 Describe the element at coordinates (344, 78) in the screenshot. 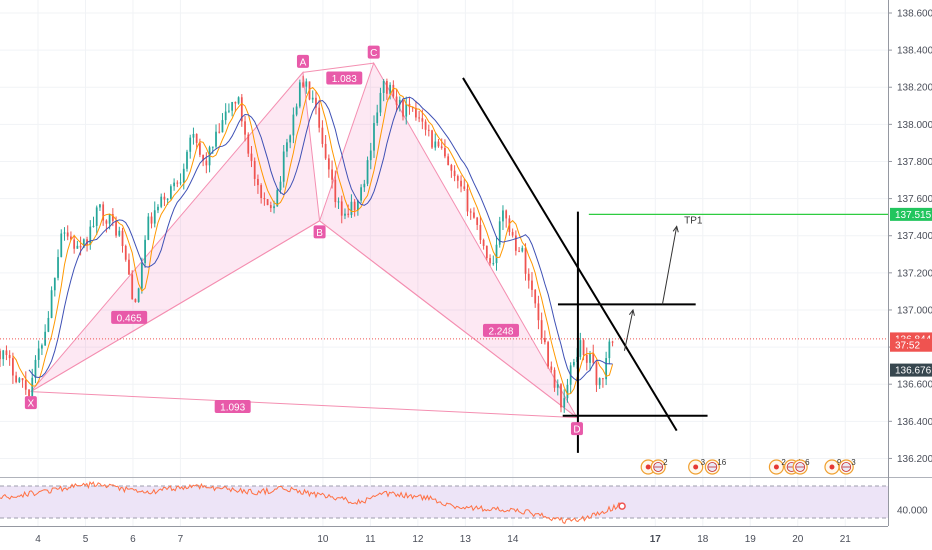

I see `ratio-ac-ratio-bg` at that location.